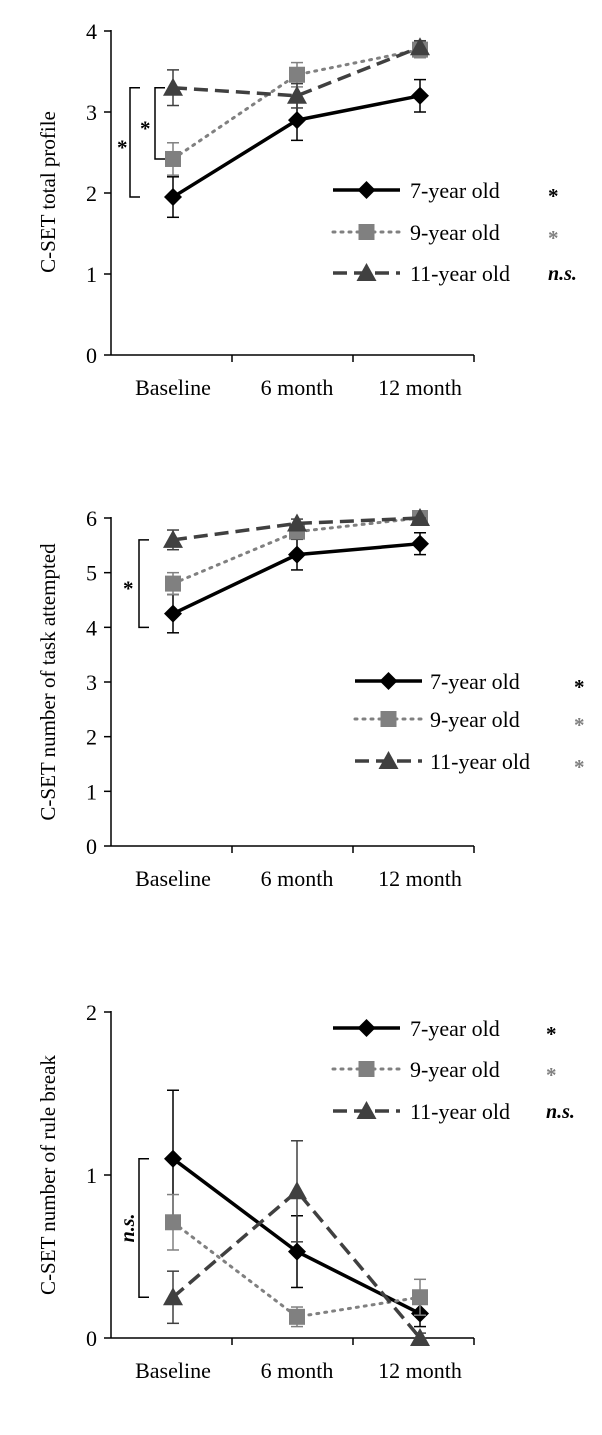  What do you see at coordinates (48, 682) in the screenshot?
I see `y-axis-label: C-SET number of task attempted` at bounding box center [48, 682].